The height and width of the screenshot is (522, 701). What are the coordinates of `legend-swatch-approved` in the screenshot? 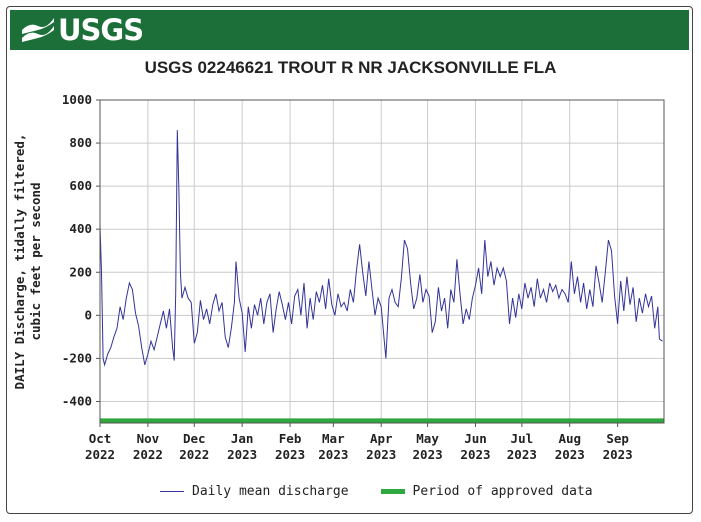 It's located at (392, 491).